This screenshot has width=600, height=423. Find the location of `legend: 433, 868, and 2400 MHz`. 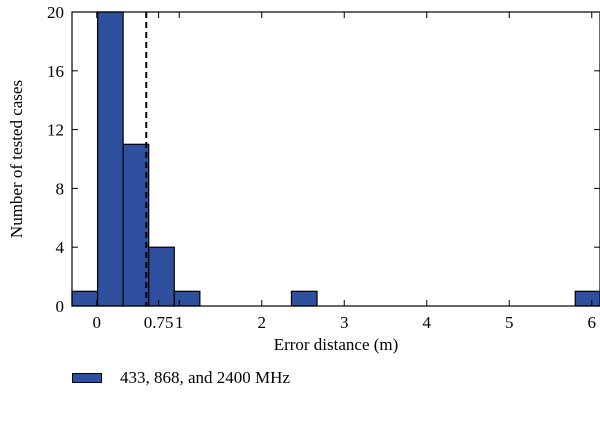

legend: 433, 868, and 2400 MHz is located at coordinates (181, 378).